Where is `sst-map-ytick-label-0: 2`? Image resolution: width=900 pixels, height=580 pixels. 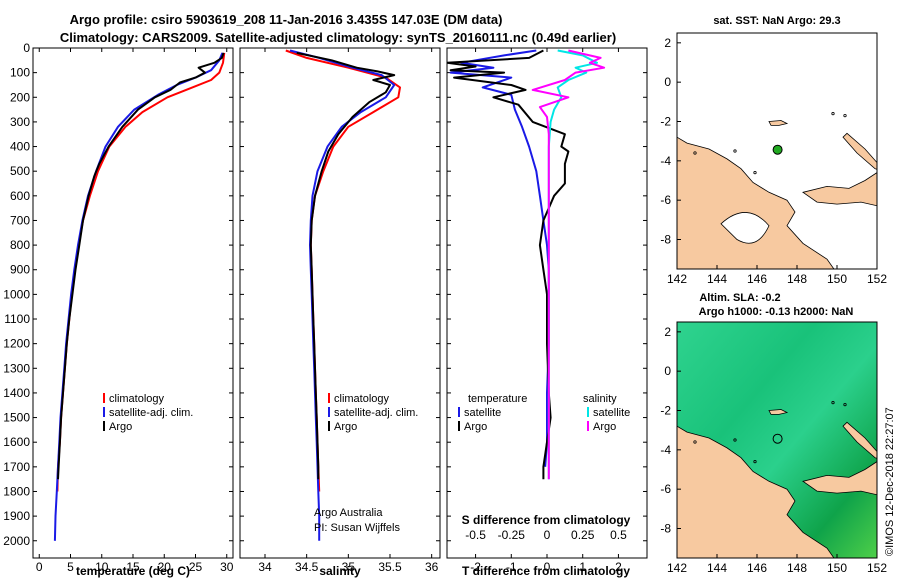 sst-map-ytick-label-0: 2 is located at coordinates (667, 43).